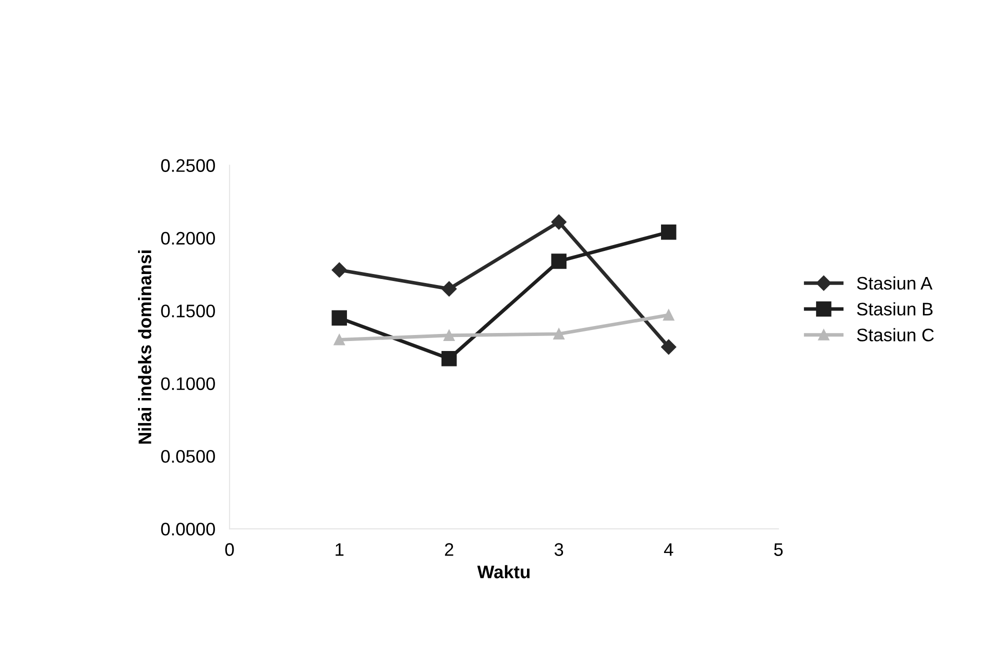 This screenshot has width=998, height=661. Describe the element at coordinates (188, 529) in the screenshot. I see `y-tick-label: 0.0000` at that location.